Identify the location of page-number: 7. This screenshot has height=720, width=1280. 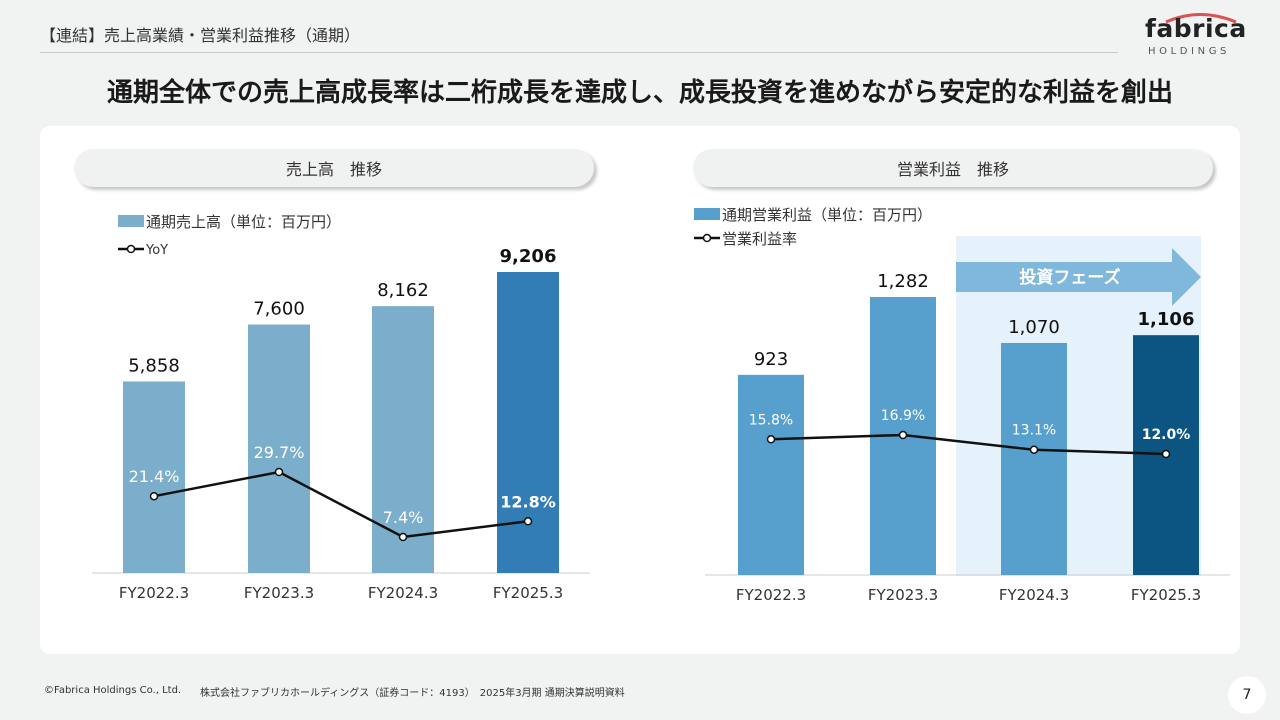
(1247, 695).